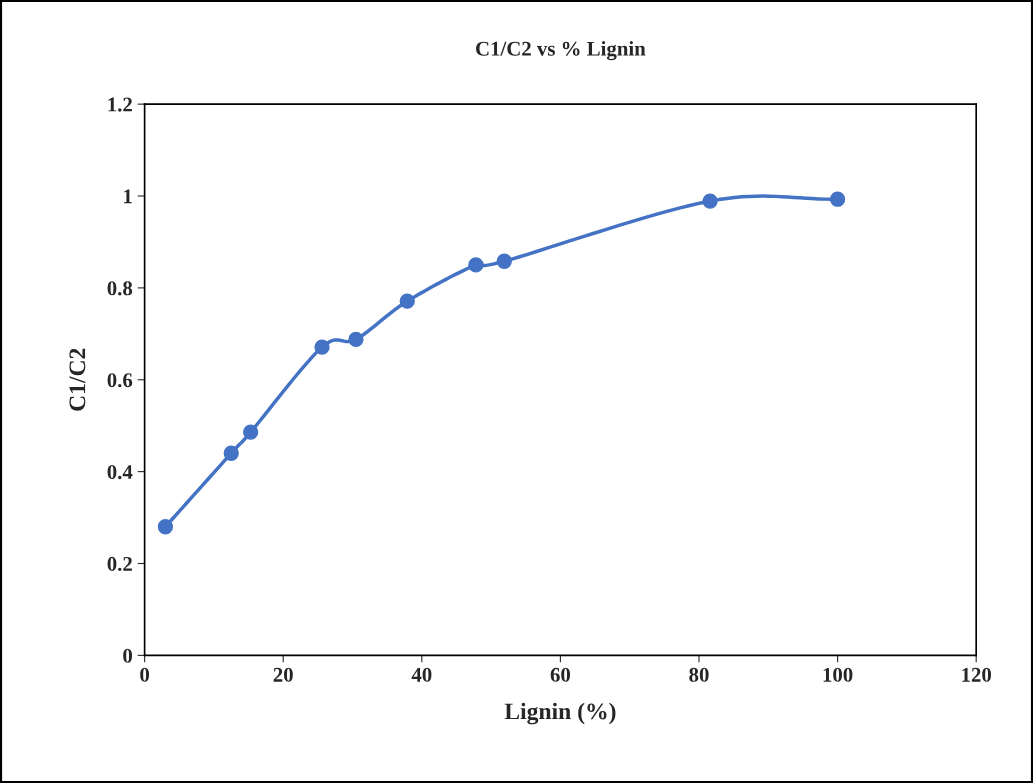 This screenshot has width=1033, height=783. I want to click on x-tick-label: 100, so click(838, 674).